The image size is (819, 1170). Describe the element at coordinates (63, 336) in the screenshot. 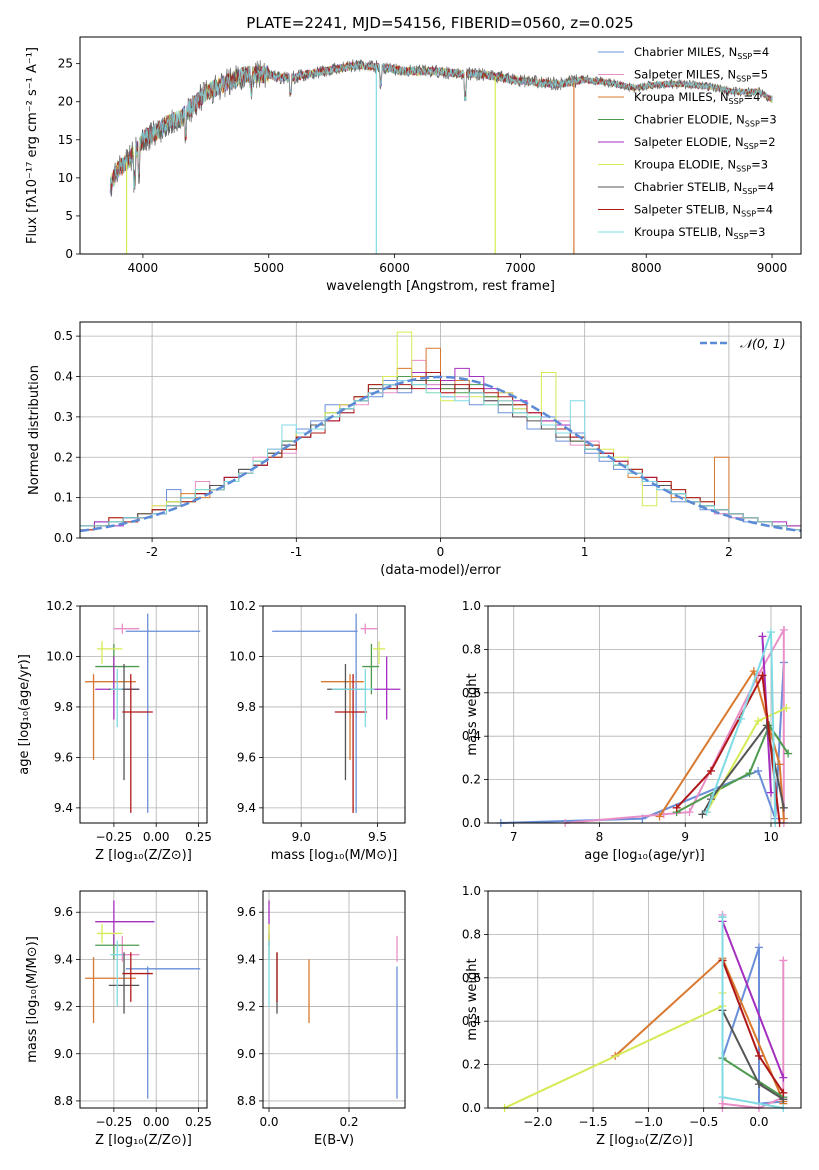

I see `y-tick-label: 0.5` at that location.